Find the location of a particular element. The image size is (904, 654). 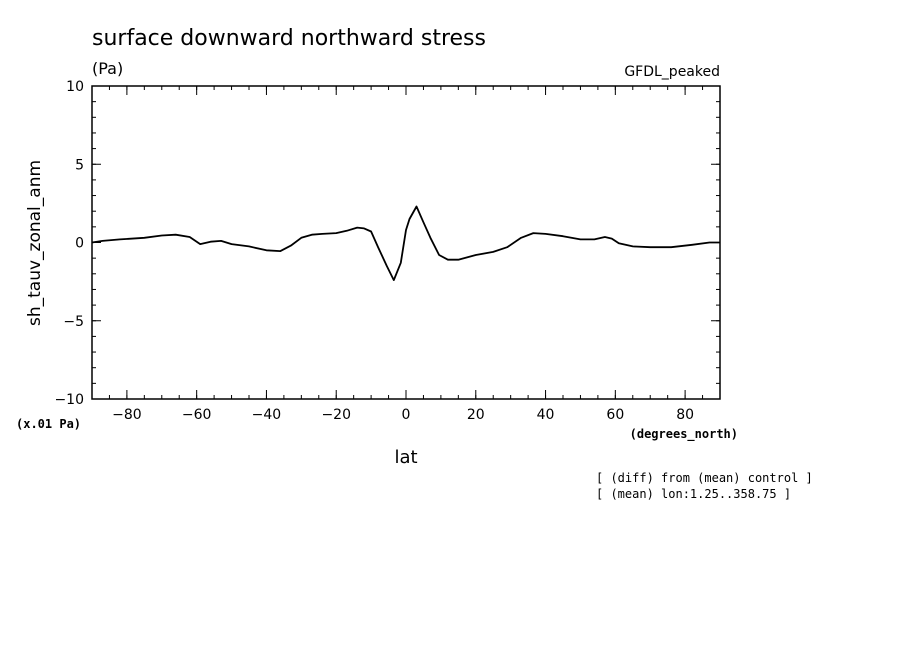

x-axis-label: lat is located at coordinates (405, 457).